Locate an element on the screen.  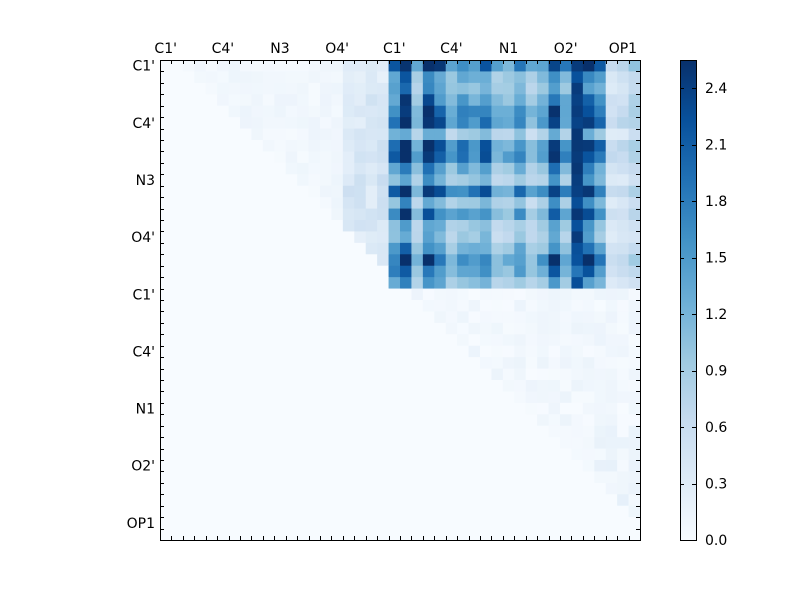
y-tick-label: N3 is located at coordinates (145, 181).